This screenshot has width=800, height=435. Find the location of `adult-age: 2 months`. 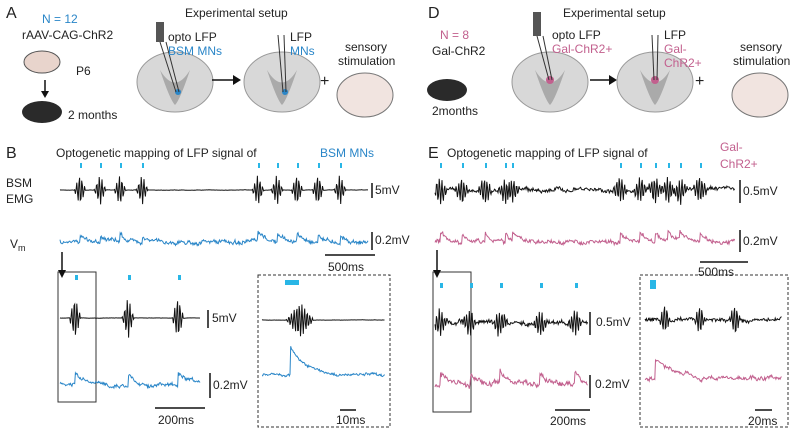

adult-age: 2 months is located at coordinates (92, 115).